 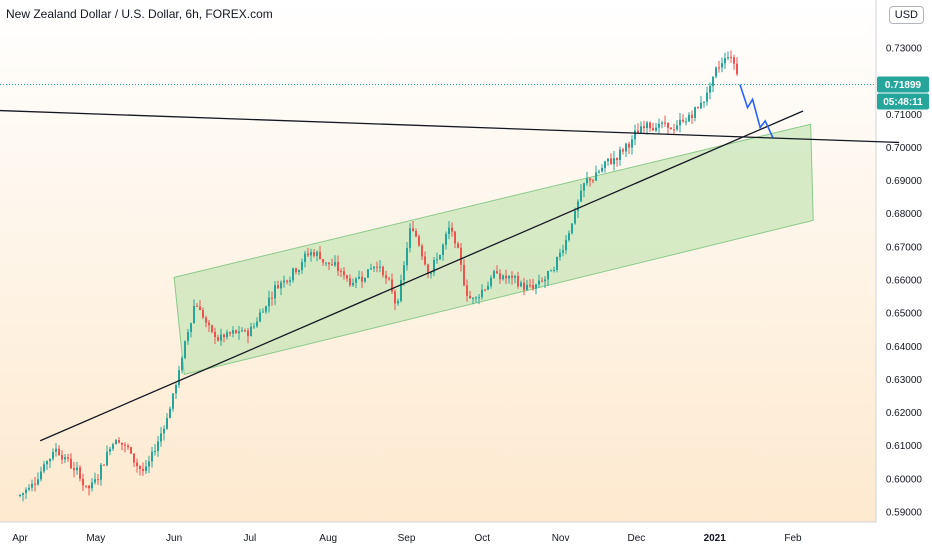 What do you see at coordinates (903, 85) in the screenshot?
I see `last-price-value: 0.71899` at bounding box center [903, 85].